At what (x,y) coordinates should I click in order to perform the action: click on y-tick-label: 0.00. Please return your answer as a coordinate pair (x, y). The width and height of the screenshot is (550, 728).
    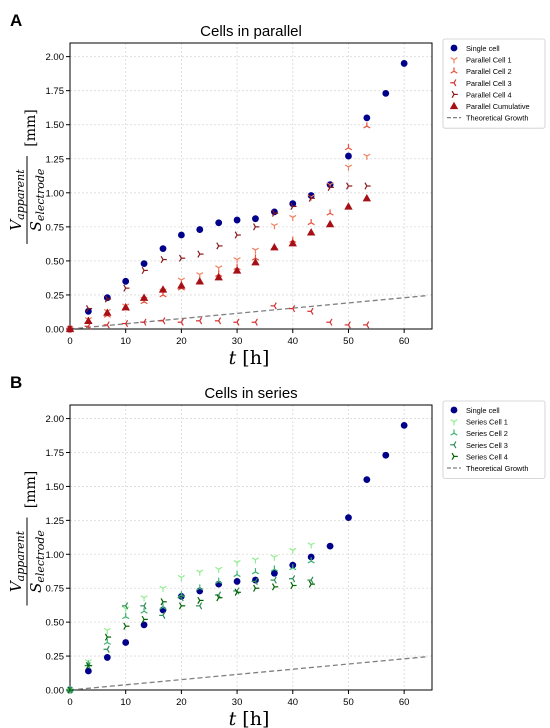
    Looking at the image, I should click on (55, 330).